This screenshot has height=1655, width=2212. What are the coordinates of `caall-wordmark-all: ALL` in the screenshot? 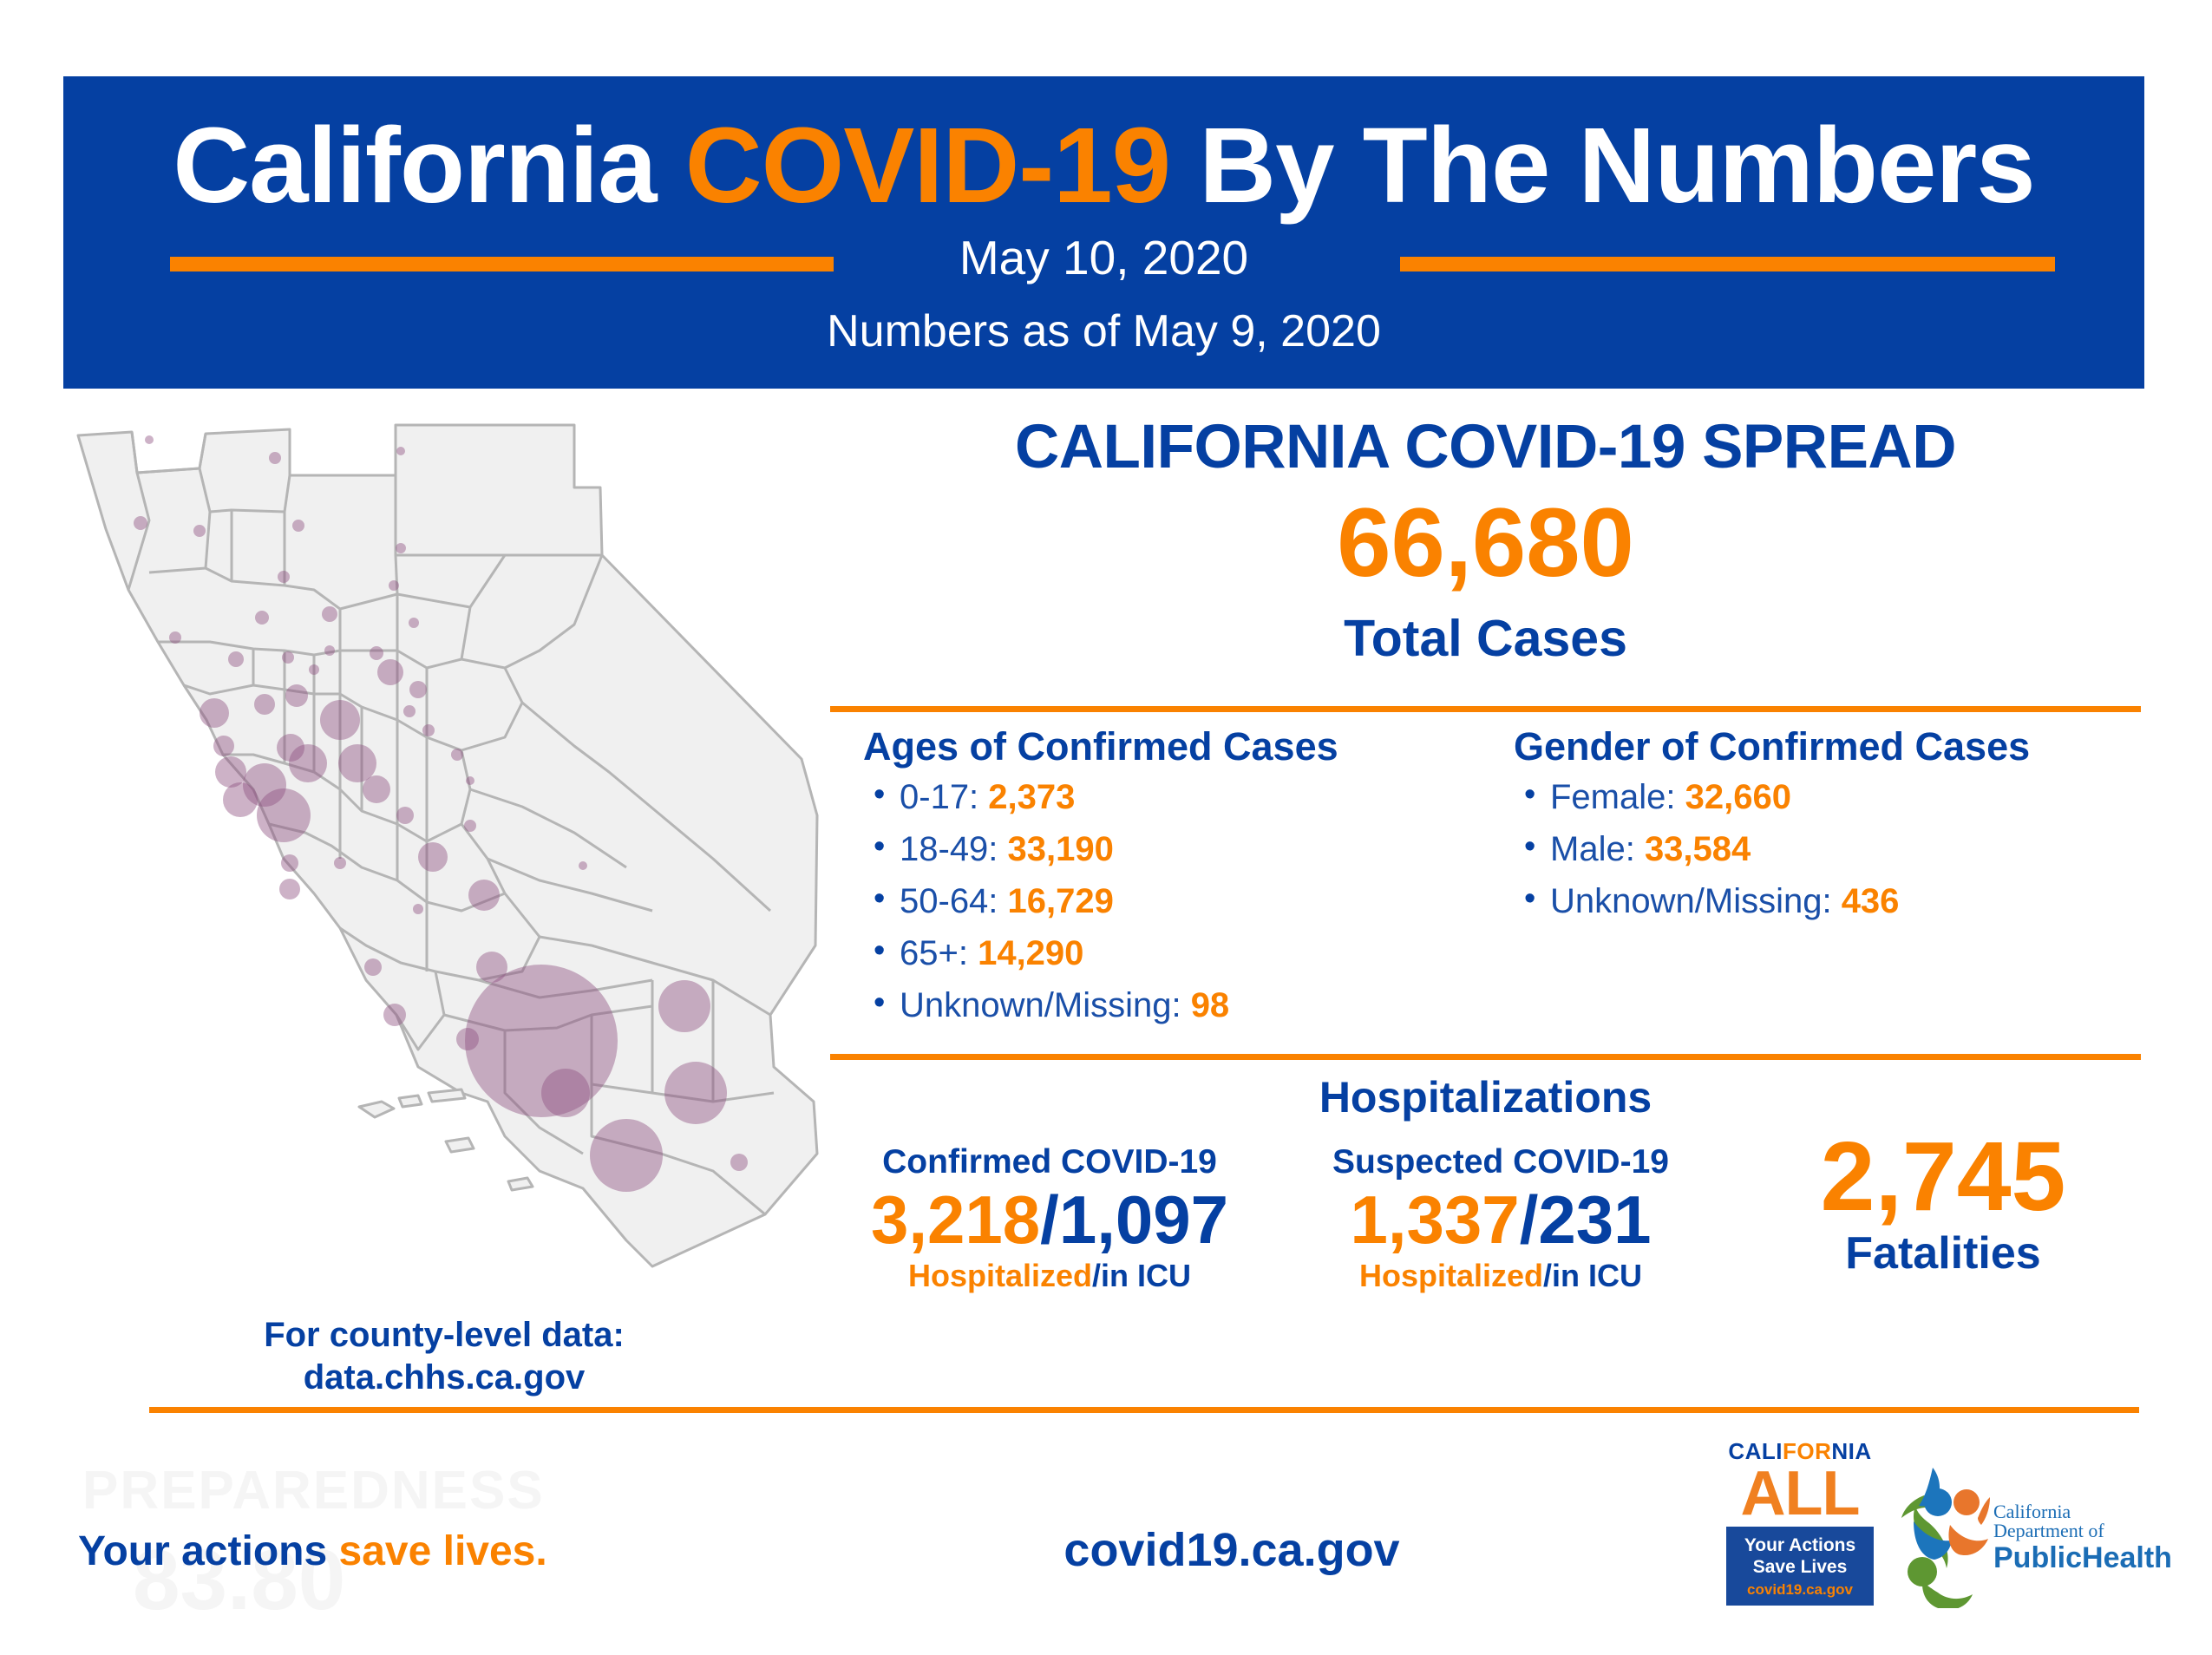 It's located at (1801, 1494).